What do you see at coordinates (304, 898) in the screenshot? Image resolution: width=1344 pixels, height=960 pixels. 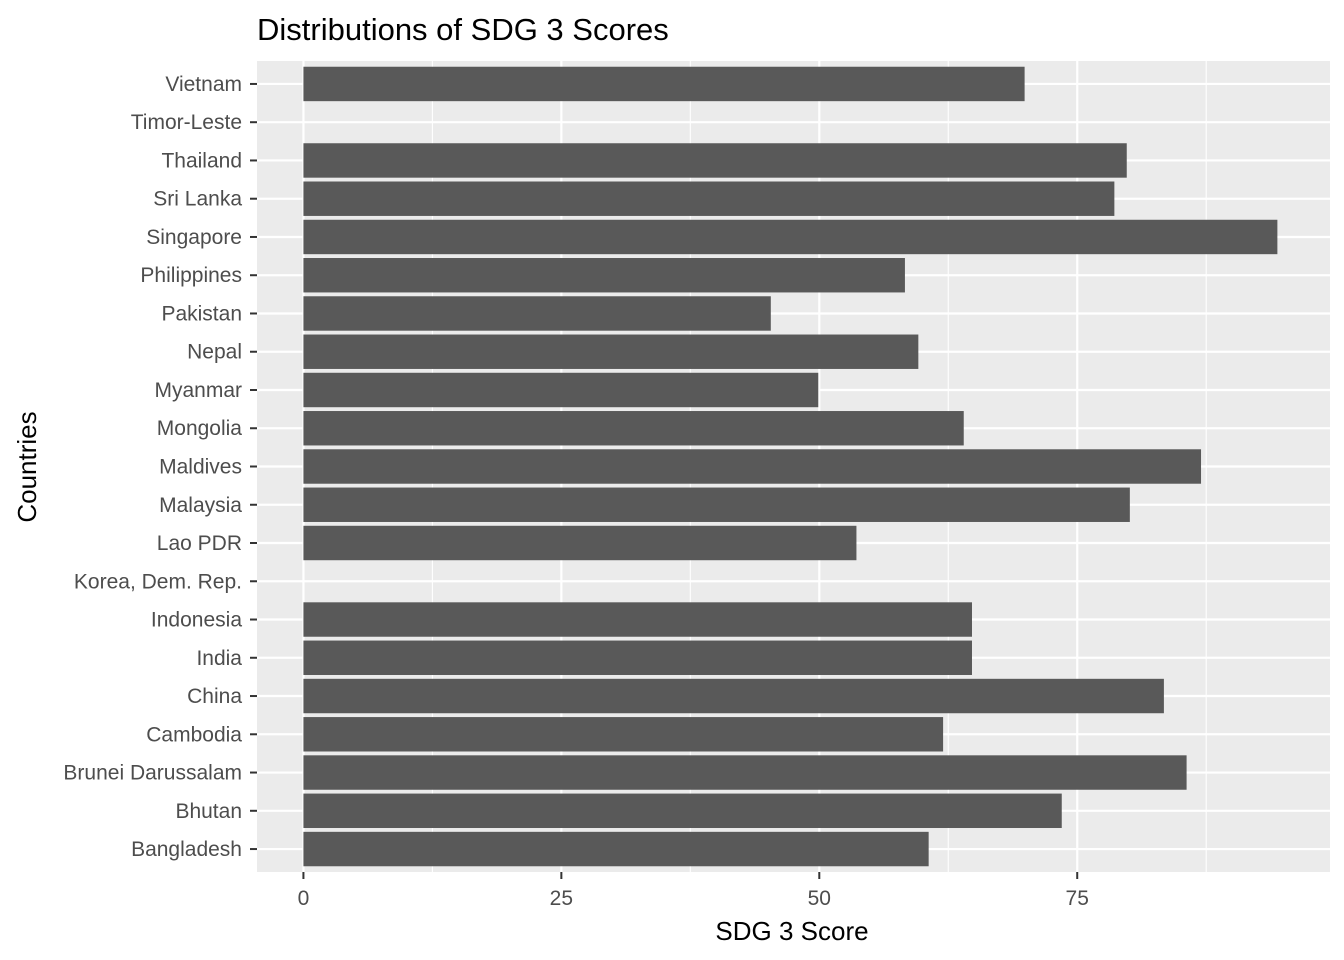 I see `x-tick-label: 0` at bounding box center [304, 898].